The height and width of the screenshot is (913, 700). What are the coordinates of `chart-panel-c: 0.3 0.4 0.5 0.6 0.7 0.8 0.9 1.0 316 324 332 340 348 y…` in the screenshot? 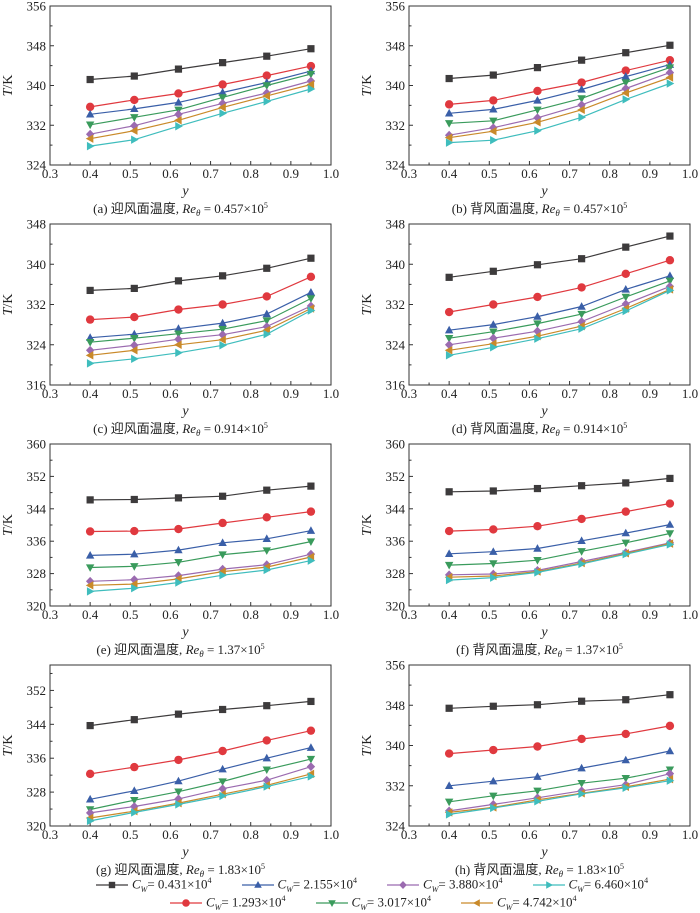 It's located at (170, 328).